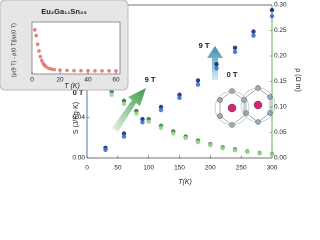  What do you see at coordinates (245, 106) in the screenshot?
I see `crystal-structure` at bounding box center [245, 106].